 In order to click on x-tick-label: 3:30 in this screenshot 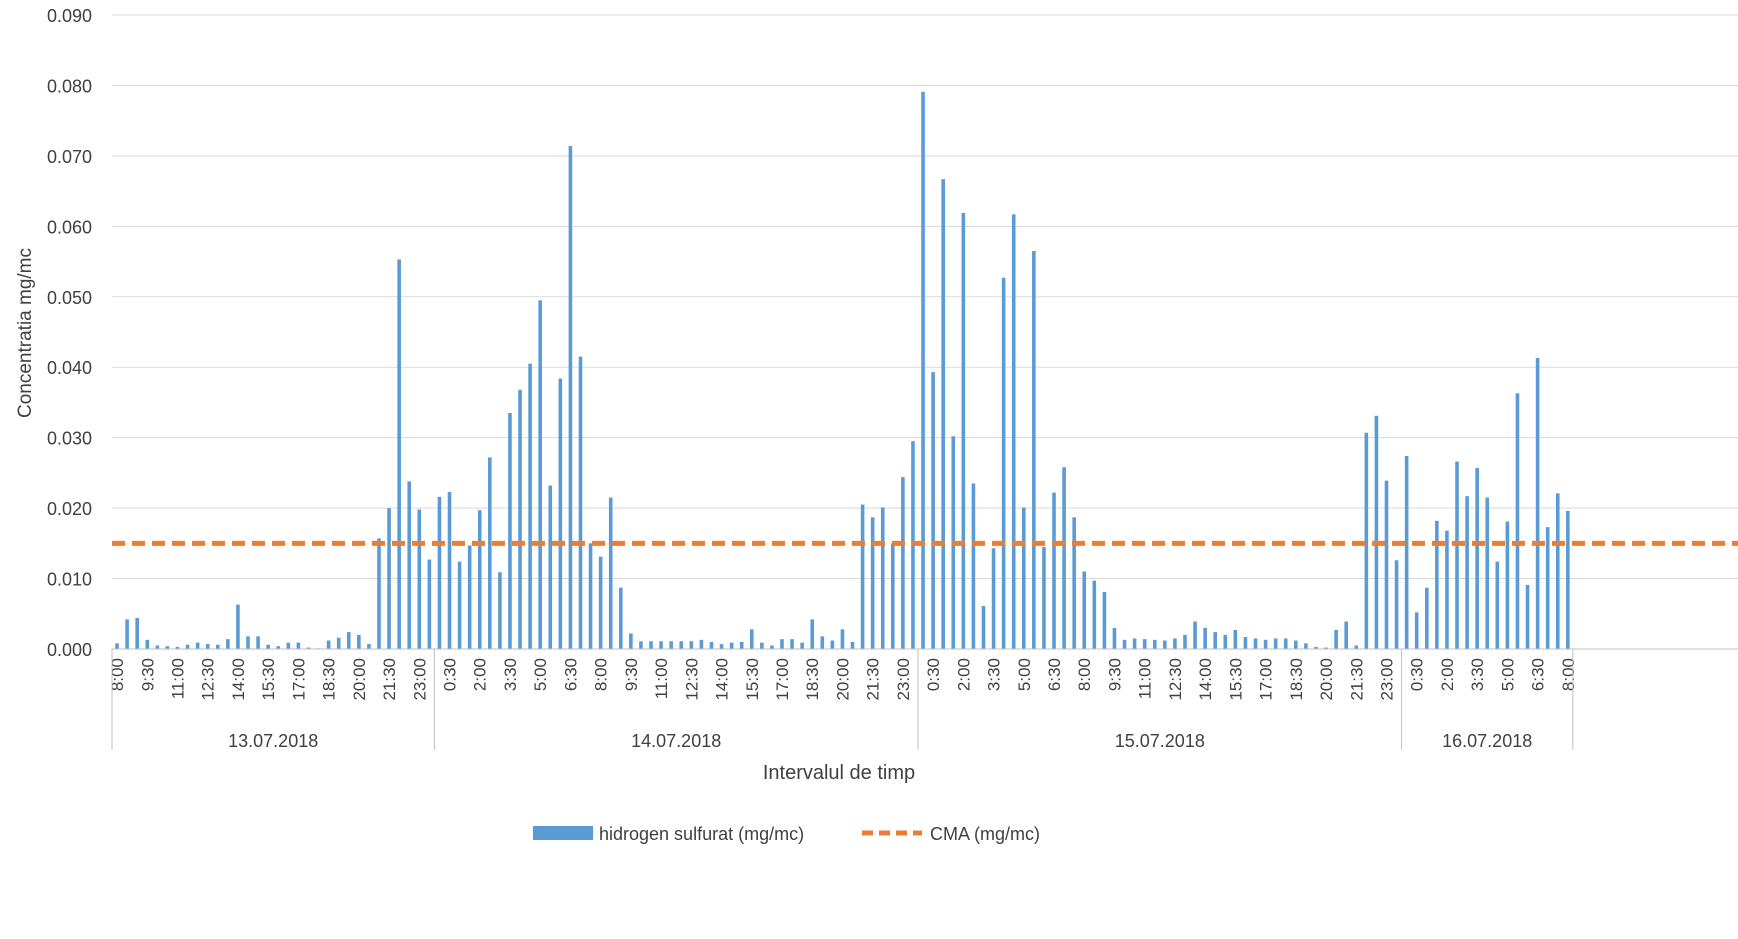, I will do `click(1477, 674)`.